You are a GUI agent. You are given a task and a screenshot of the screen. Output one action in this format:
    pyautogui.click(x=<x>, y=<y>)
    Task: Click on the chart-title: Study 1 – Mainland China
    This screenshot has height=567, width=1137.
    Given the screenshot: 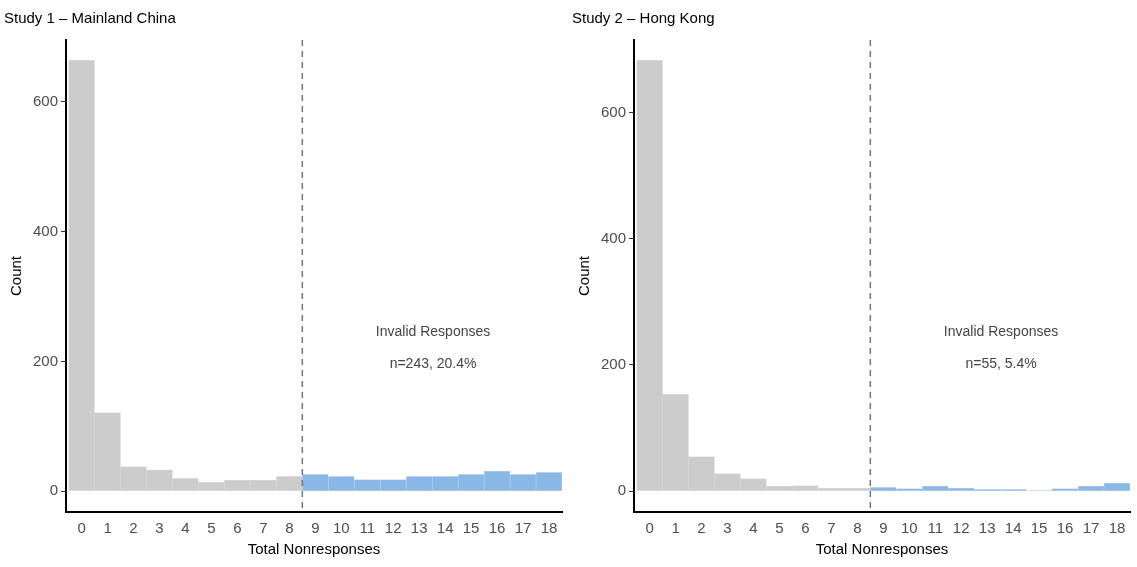 What is the action you would take?
    pyautogui.click(x=90, y=18)
    